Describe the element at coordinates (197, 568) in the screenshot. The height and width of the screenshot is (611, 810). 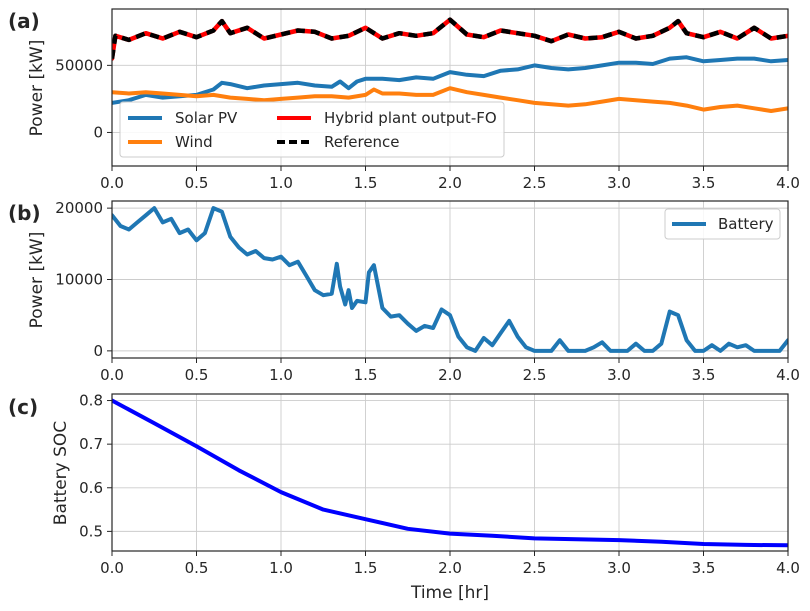
I see `panel-c-xtick-label: 0.5` at that location.